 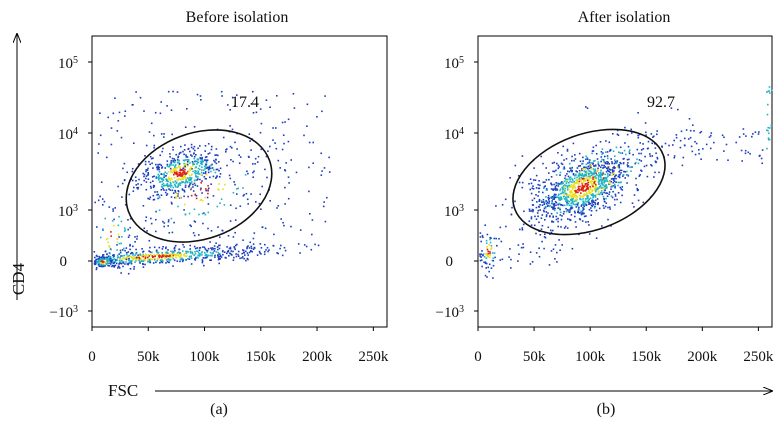 I want to click on panel-b-xtick-label: 100k, so click(x=590, y=357).